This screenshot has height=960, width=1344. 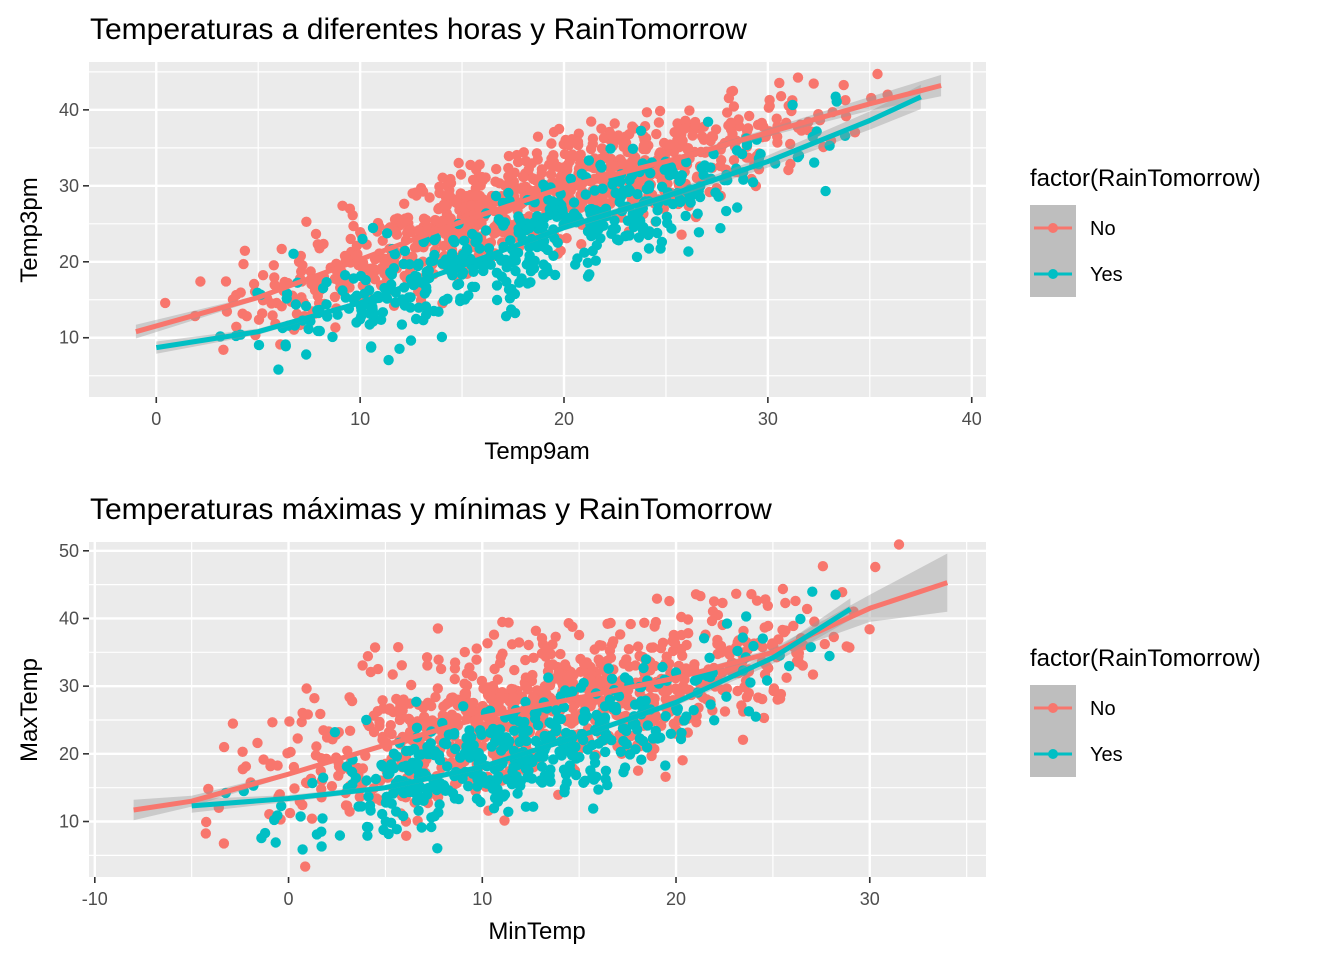 What do you see at coordinates (870, 899) in the screenshot?
I see `x-tick-label: 30` at bounding box center [870, 899].